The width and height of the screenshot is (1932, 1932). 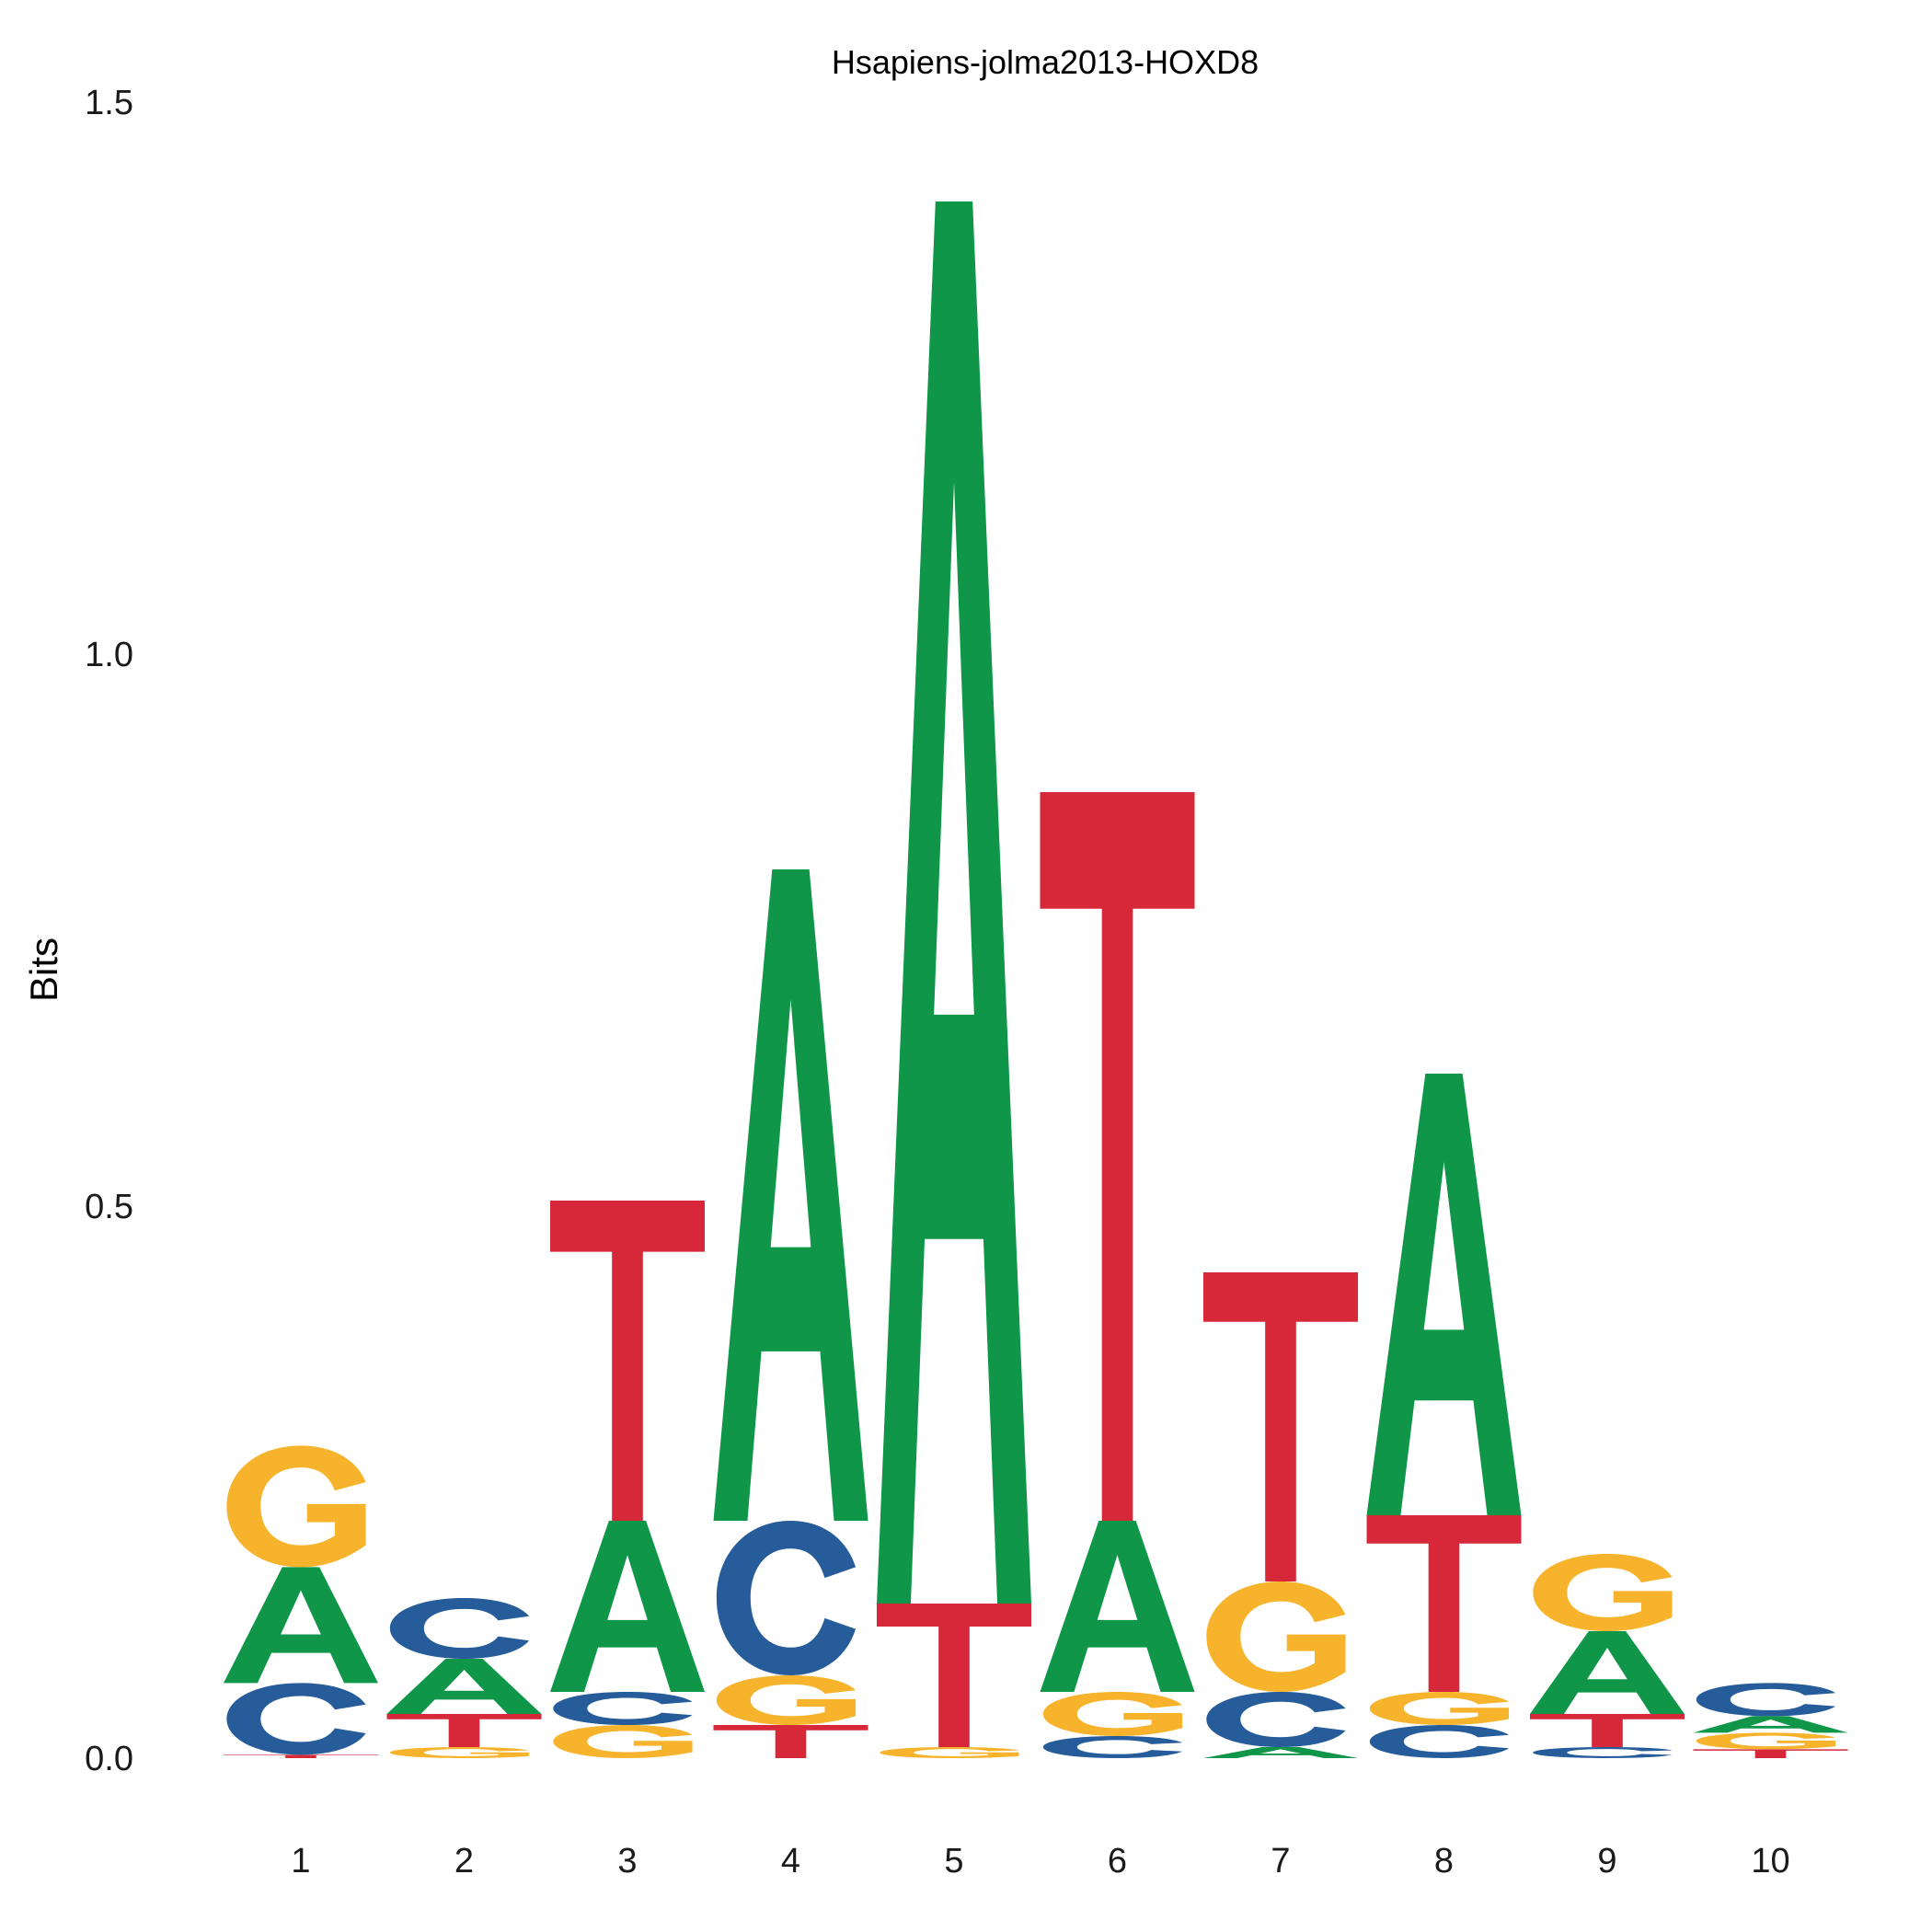 I want to click on x-tick-label: 9, so click(x=1606, y=1861).